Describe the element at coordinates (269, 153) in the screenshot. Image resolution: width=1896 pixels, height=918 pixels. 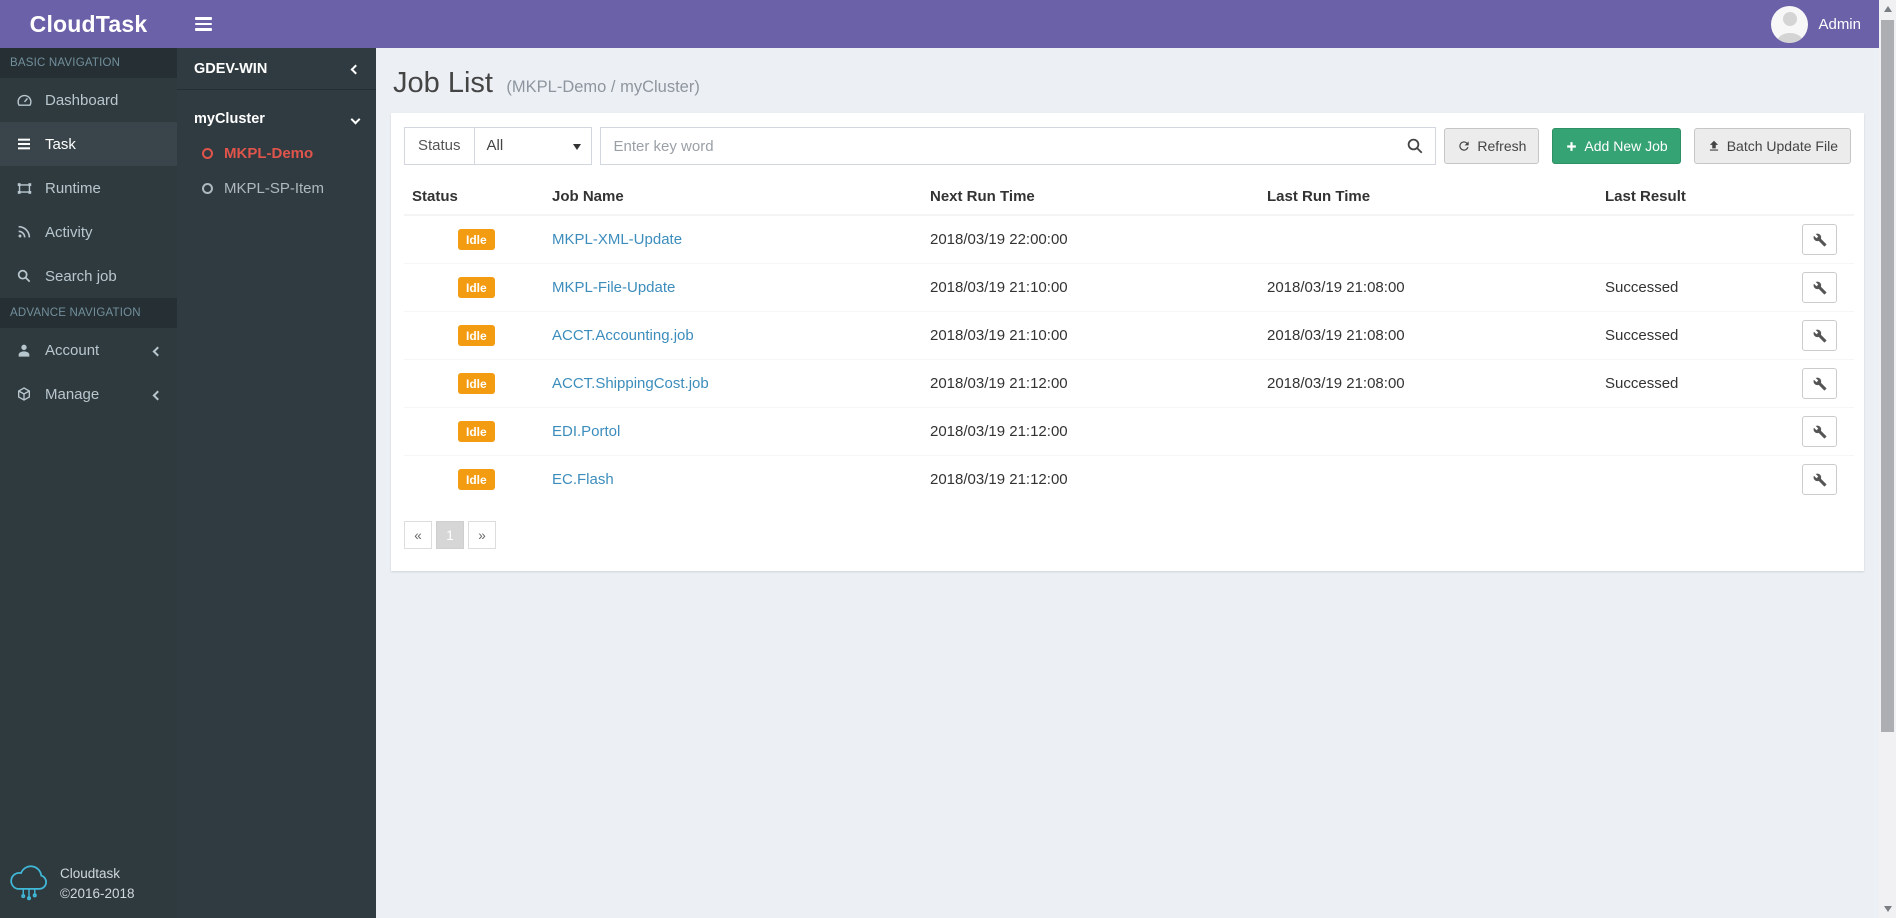
I see `tree-item-label: MKPL-Demo` at that location.